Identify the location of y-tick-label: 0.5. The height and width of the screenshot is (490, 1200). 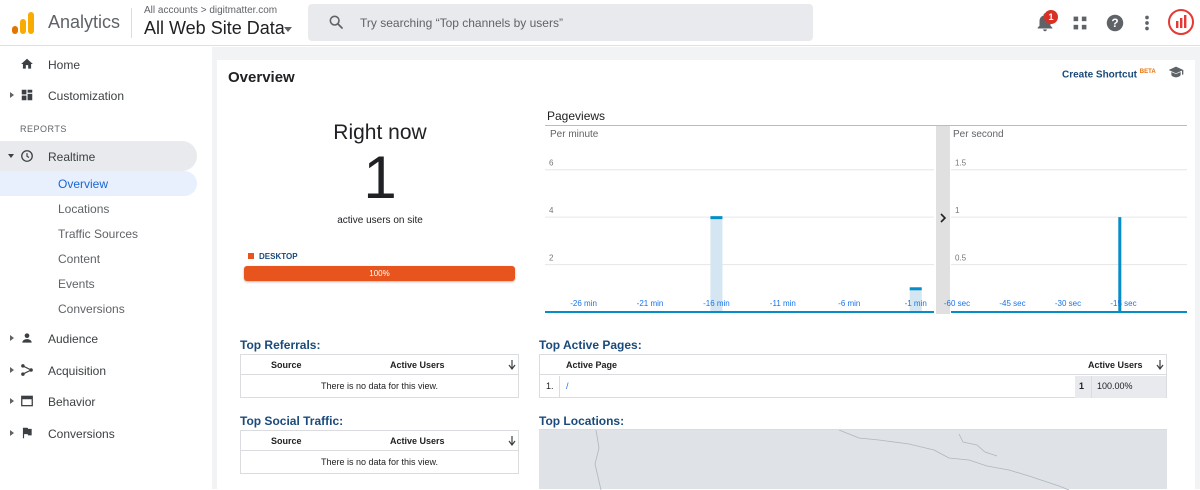
(961, 258).